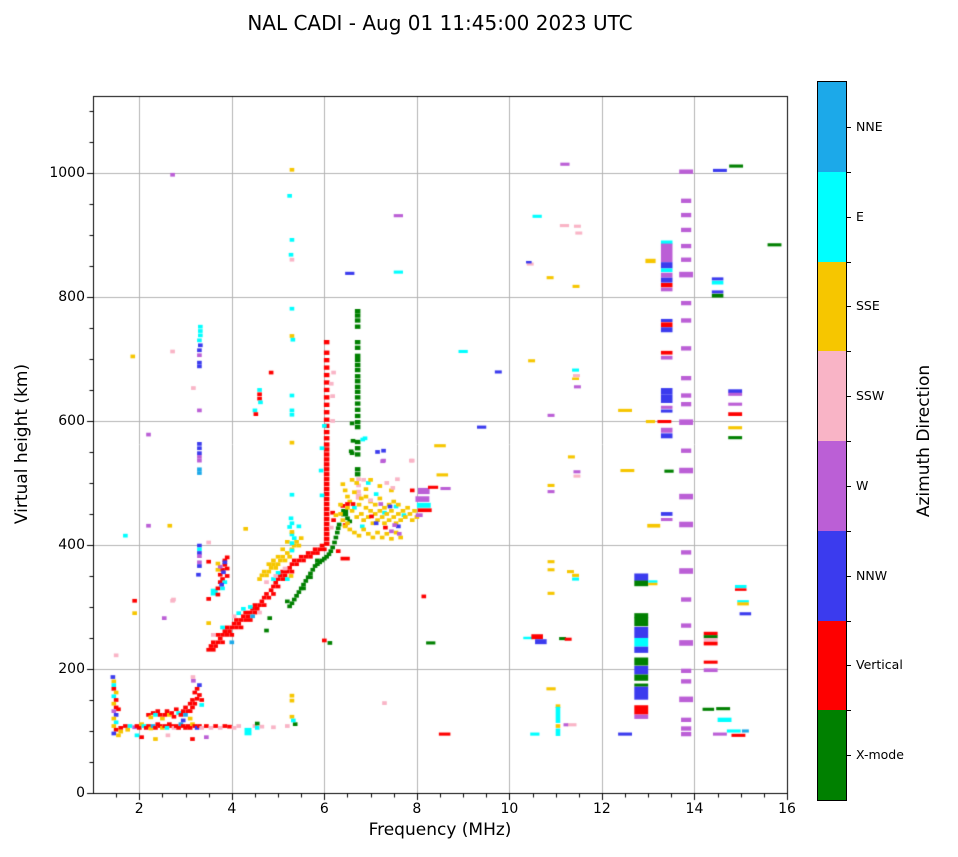 The image size is (958, 857). Describe the element at coordinates (832, 396) in the screenshot. I see `colorbar-segment-ssw` at that location.